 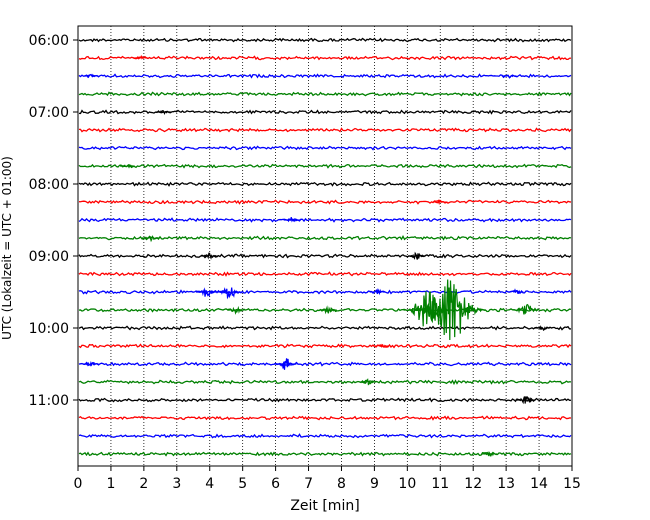 What do you see at coordinates (110, 484) in the screenshot?
I see `x-tick-label: 1` at bounding box center [110, 484].